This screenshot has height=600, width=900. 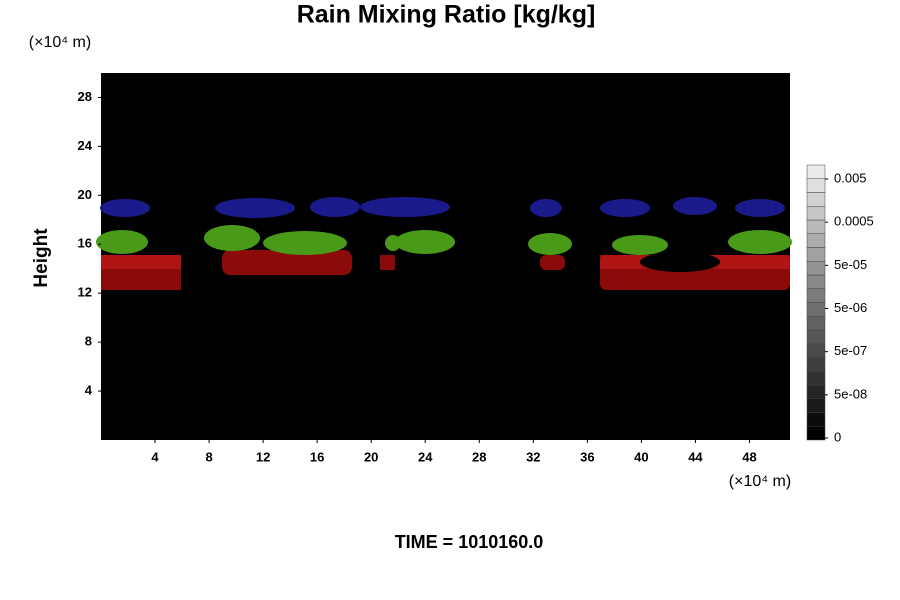 What do you see at coordinates (85, 292) in the screenshot?
I see `y-tick-label: 12` at bounding box center [85, 292].